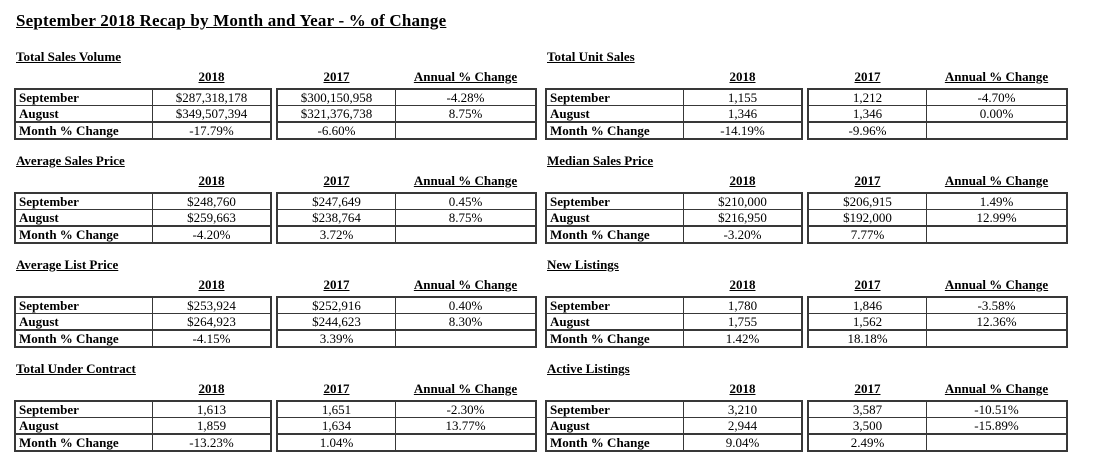 Image resolution: width=1094 pixels, height=470 pixels. I want to click on cell-2017-value: $321,376,738, so click(337, 113).